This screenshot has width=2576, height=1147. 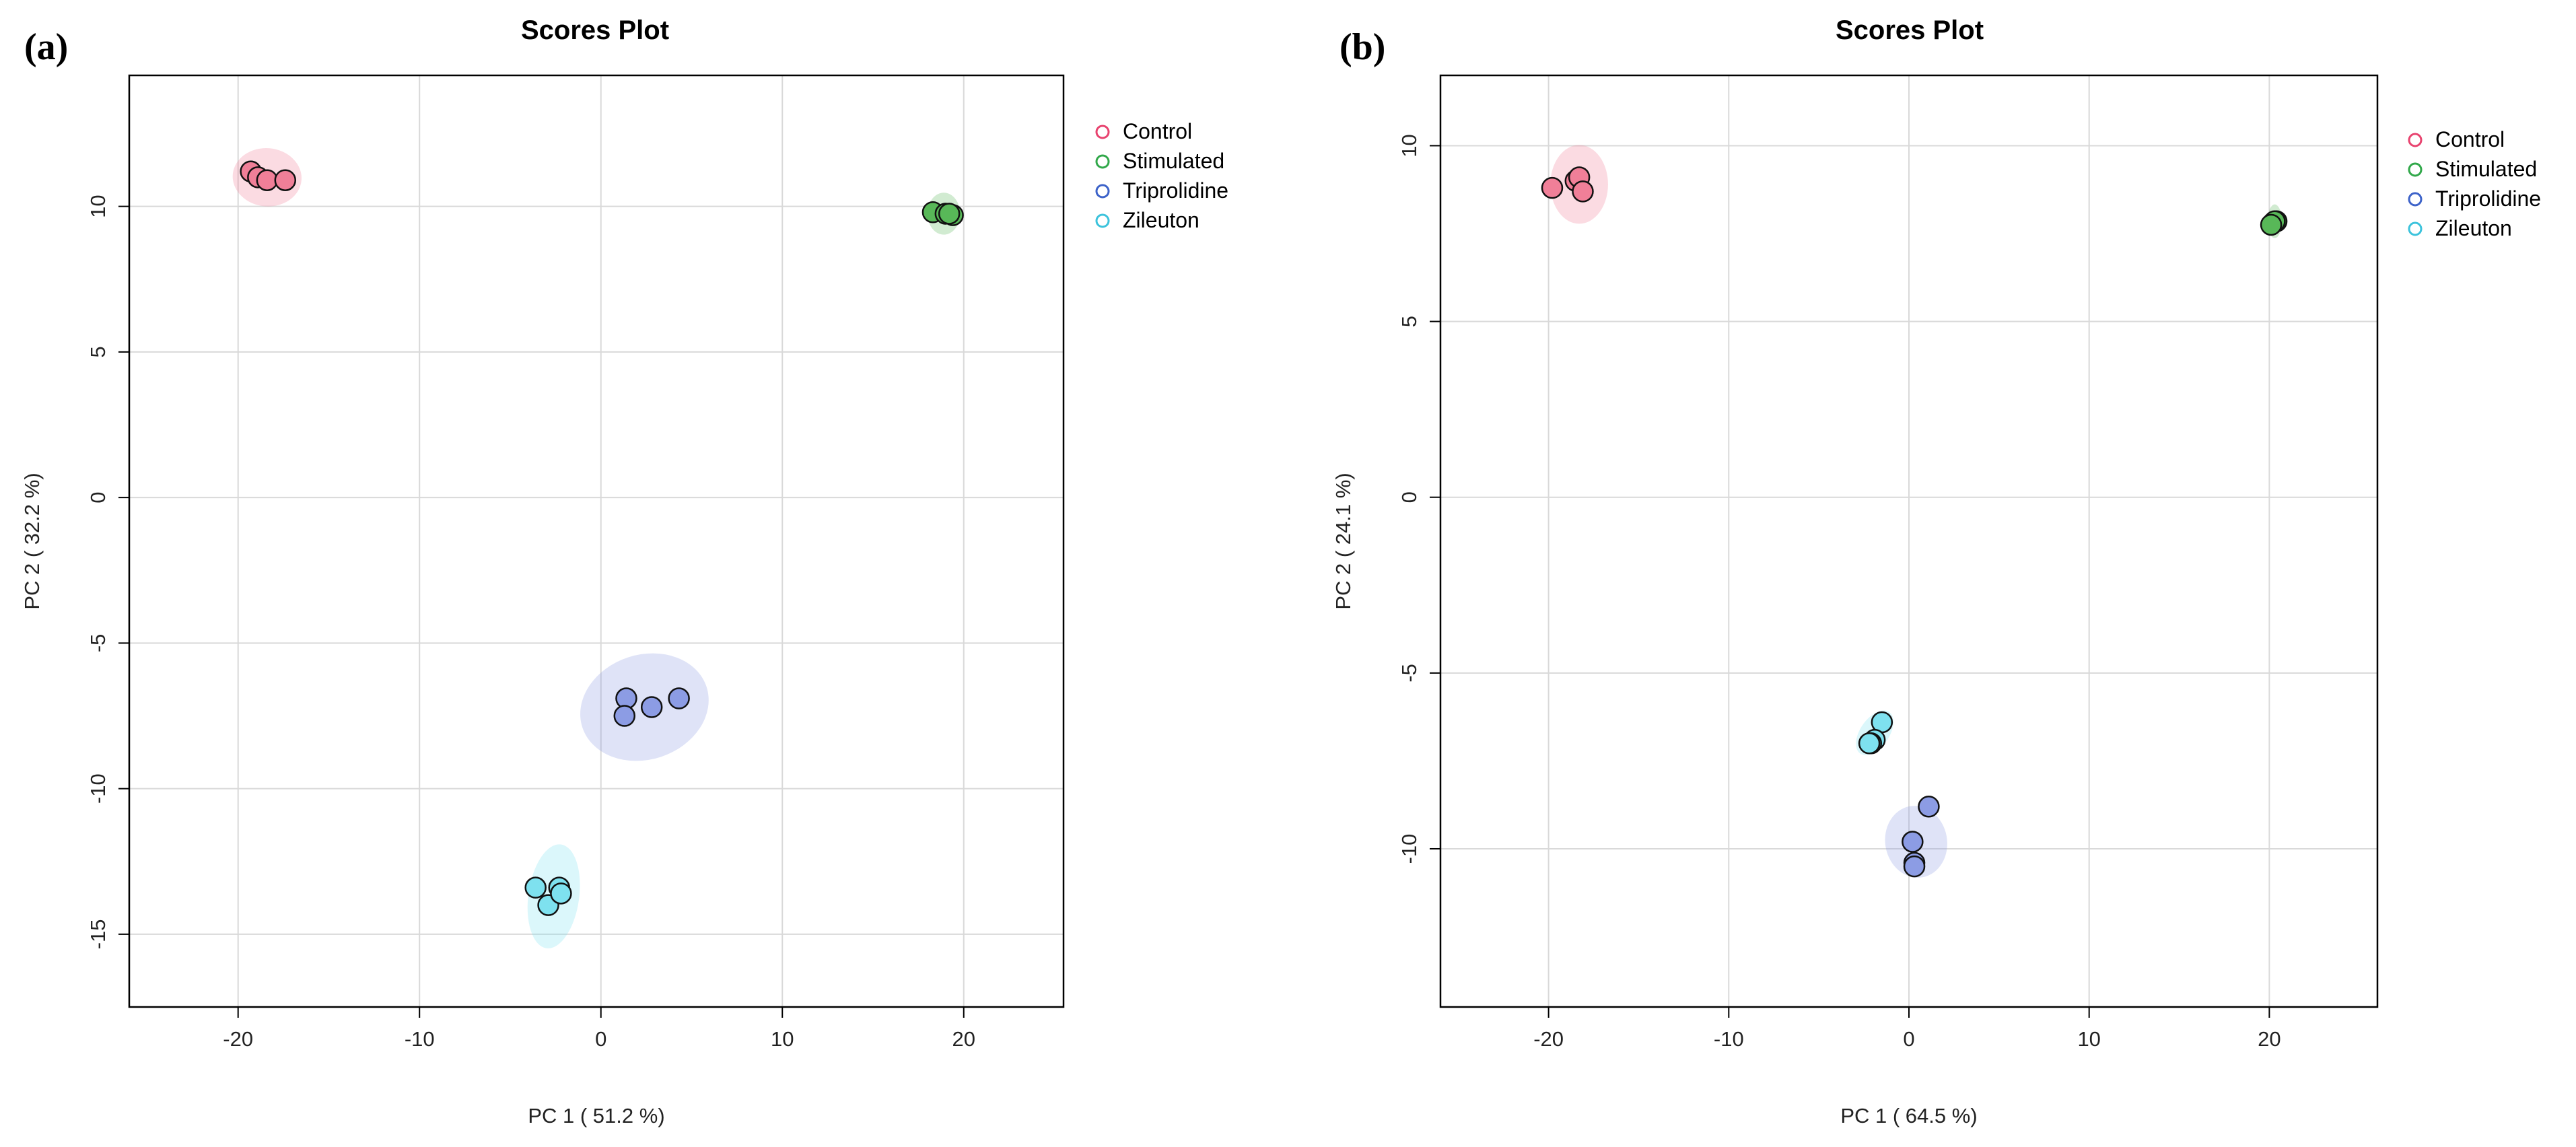 I want to click on x-axis-label-a: PC 1 ( 51.2 %), so click(x=596, y=1115).